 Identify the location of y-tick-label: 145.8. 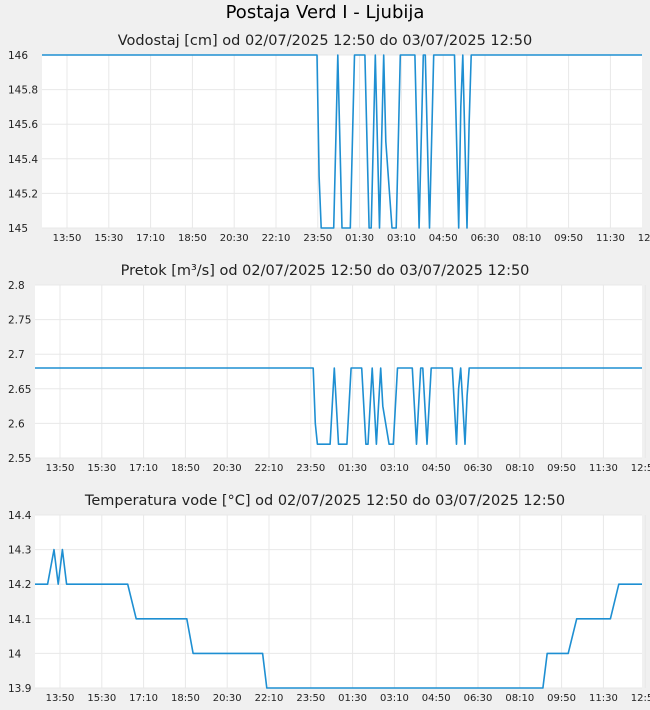
(23, 91).